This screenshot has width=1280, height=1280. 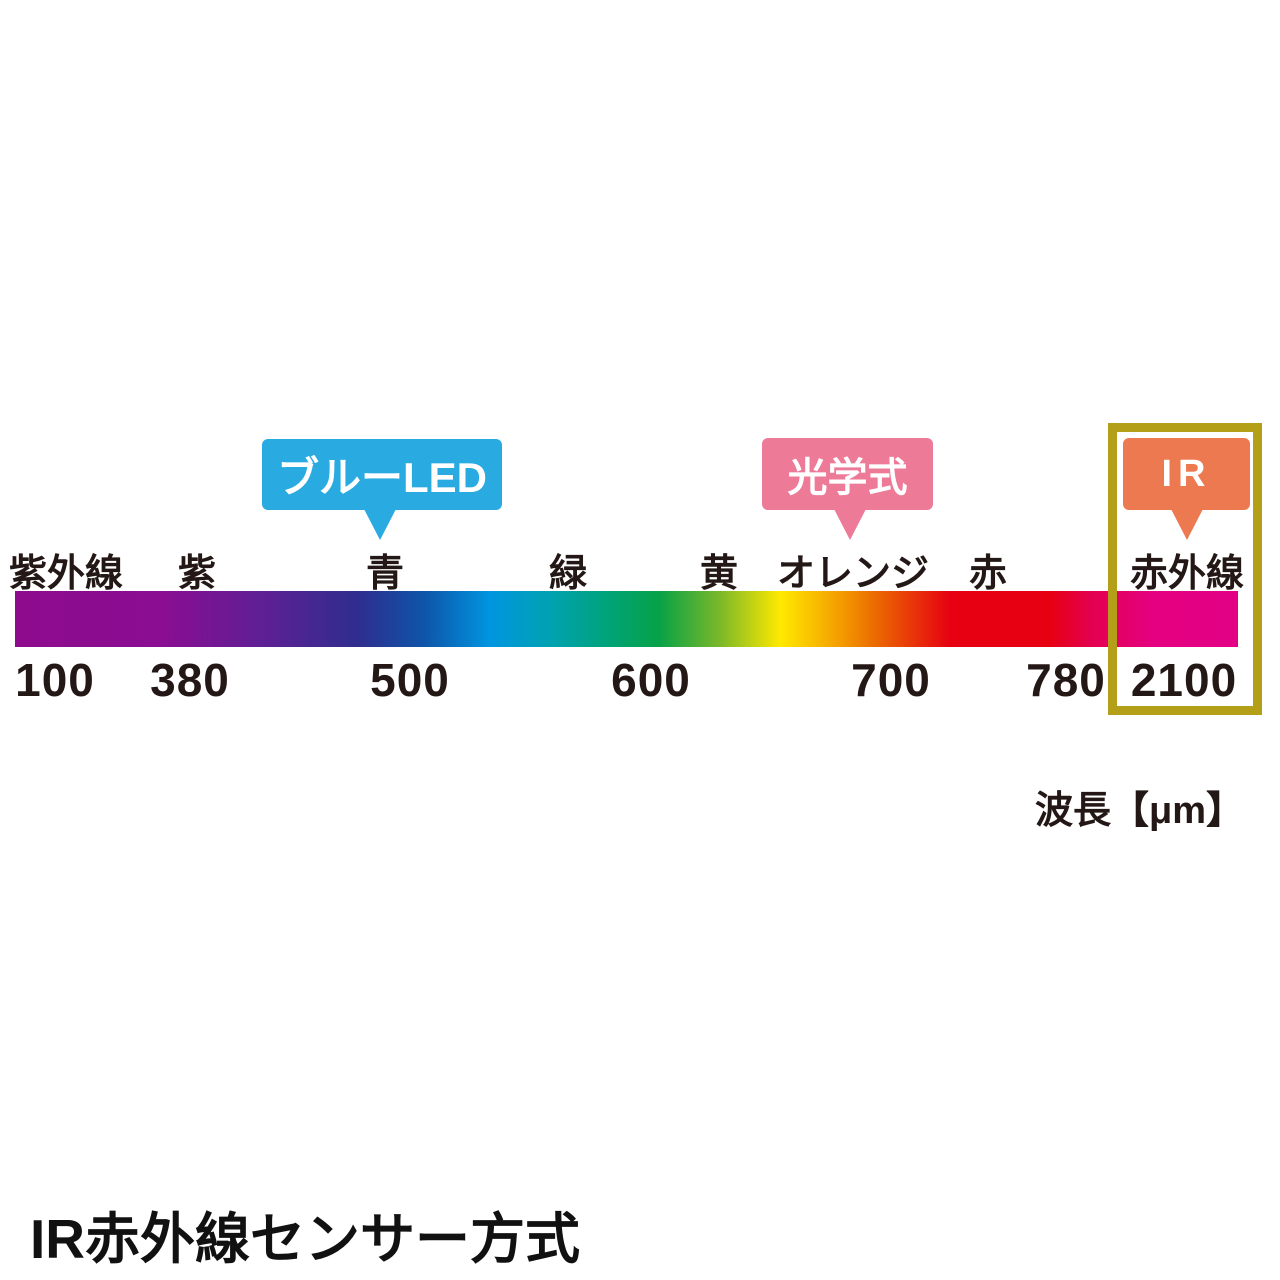 I want to click on blue-led-callout-label: ブルーLED, so click(x=381, y=477).